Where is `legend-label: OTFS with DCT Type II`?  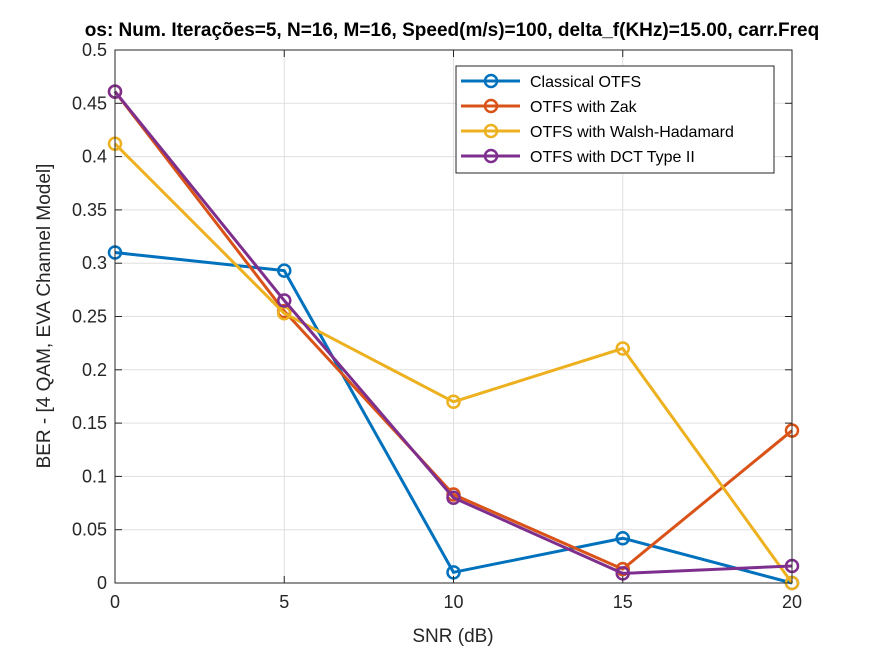 legend-label: OTFS with DCT Type II is located at coordinates (612, 157).